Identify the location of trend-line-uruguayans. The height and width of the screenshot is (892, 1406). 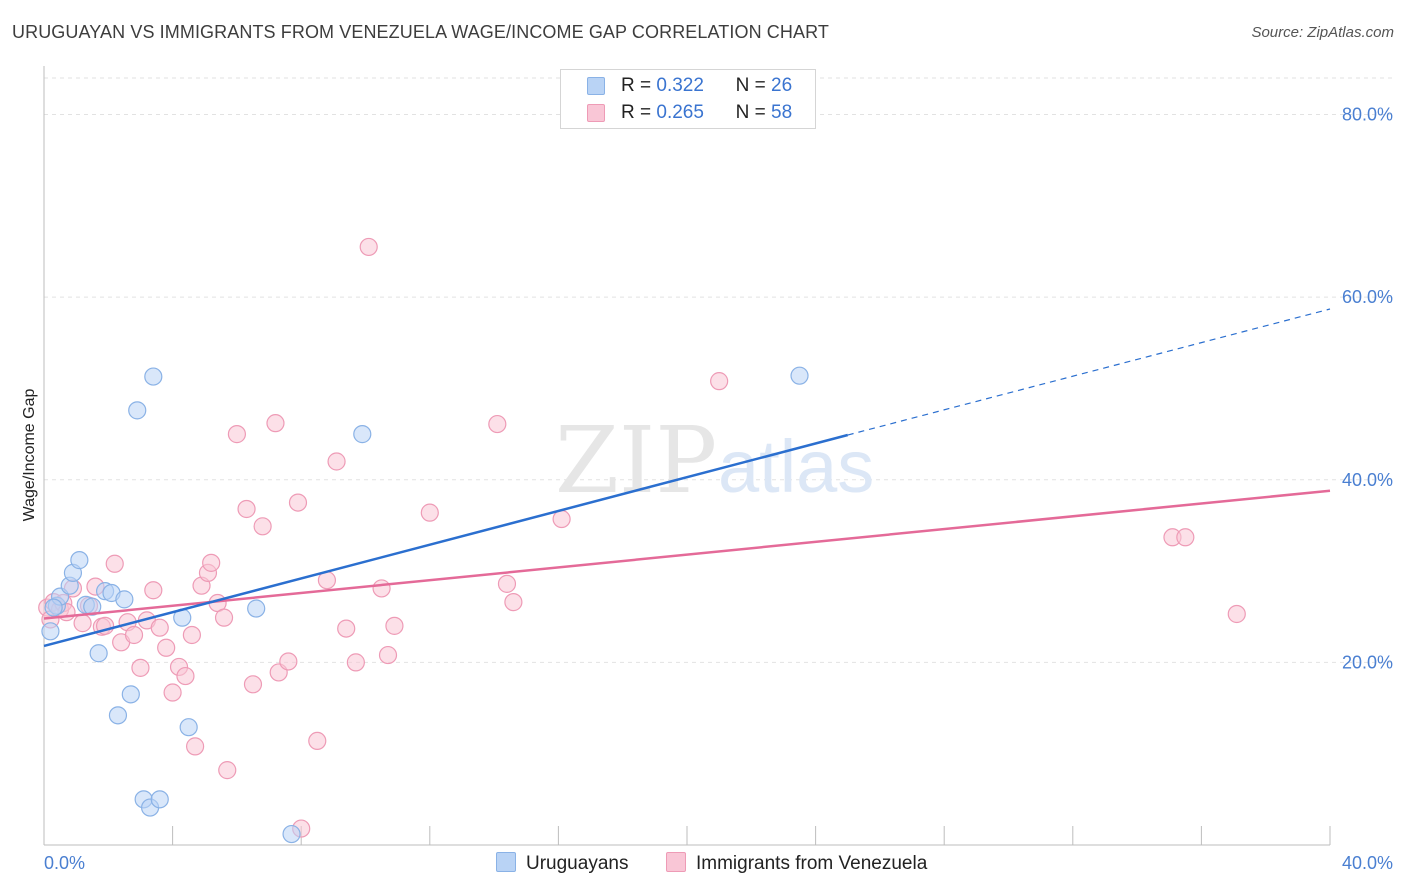
(446, 540).